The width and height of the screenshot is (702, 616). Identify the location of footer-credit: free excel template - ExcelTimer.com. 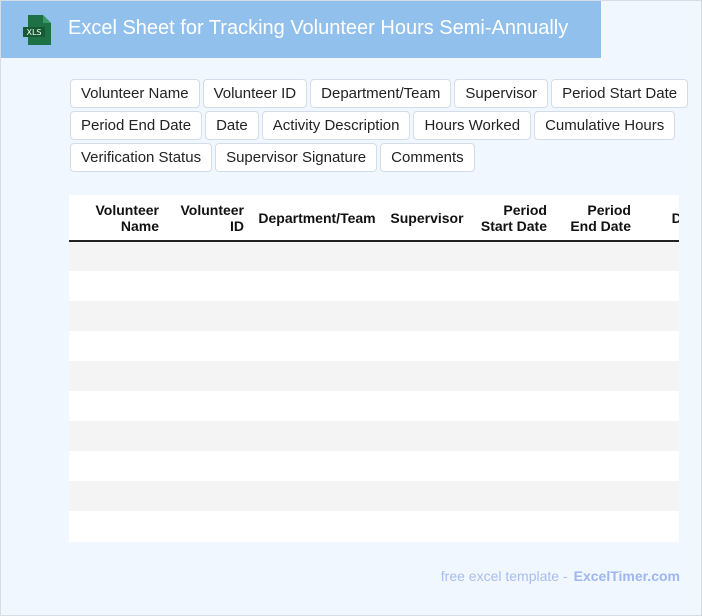
(560, 576).